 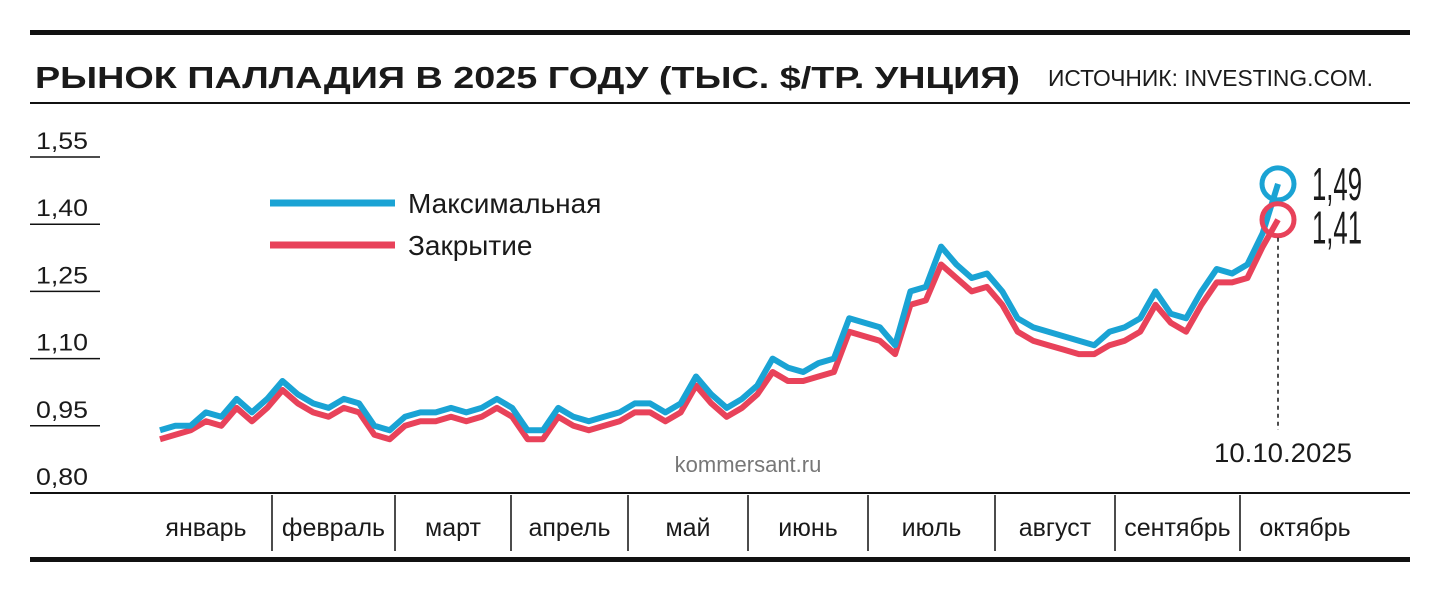 I want to click on date-label: 10.10.2025, so click(x=1283, y=453).